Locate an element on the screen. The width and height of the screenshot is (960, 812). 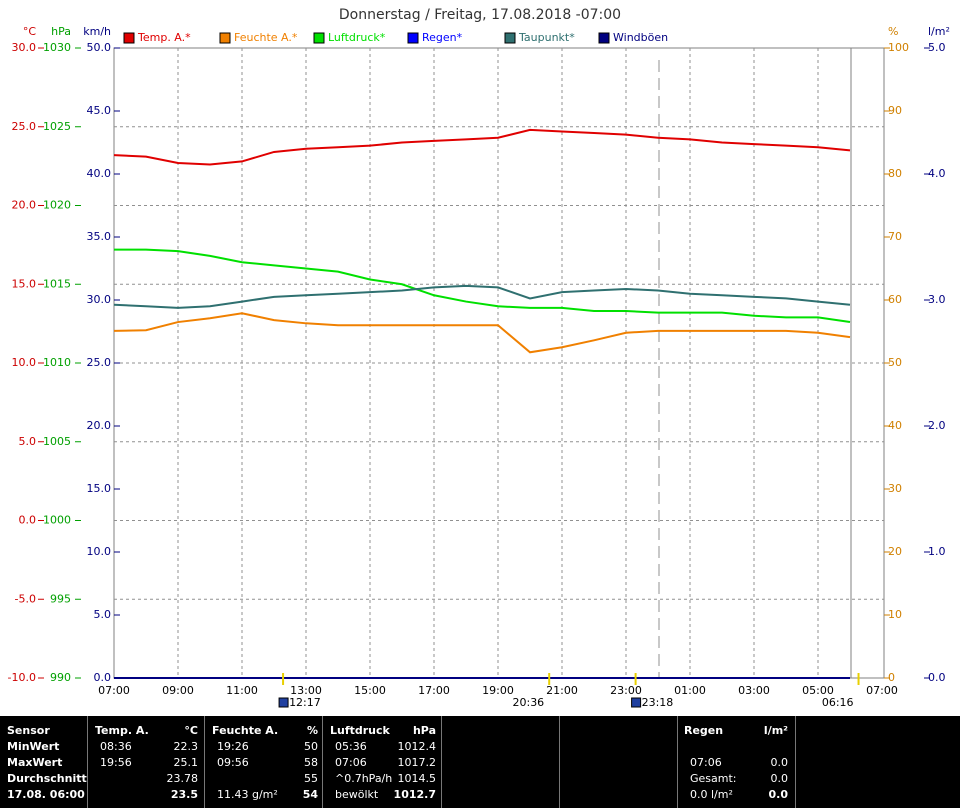
summary-cell: 1012.7 is located at coordinates (414, 794).